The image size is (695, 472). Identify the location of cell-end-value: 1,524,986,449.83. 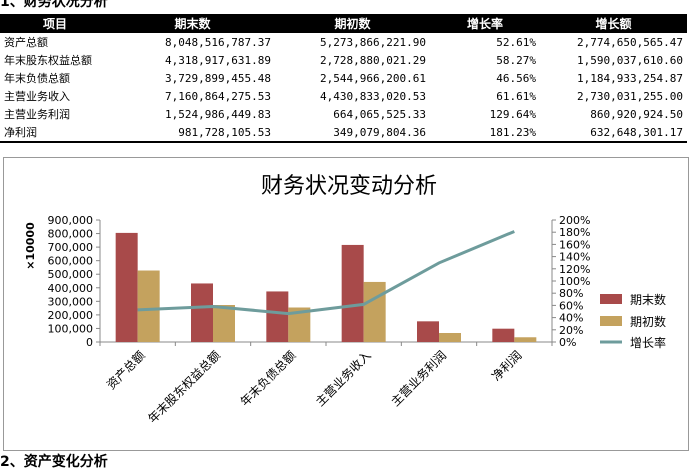
(218, 114).